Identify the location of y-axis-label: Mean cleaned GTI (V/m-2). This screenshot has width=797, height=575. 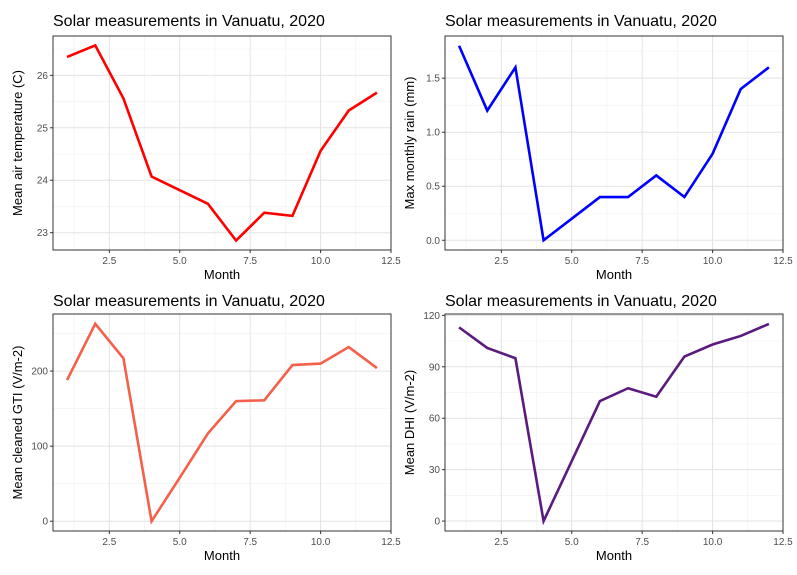
(17, 423).